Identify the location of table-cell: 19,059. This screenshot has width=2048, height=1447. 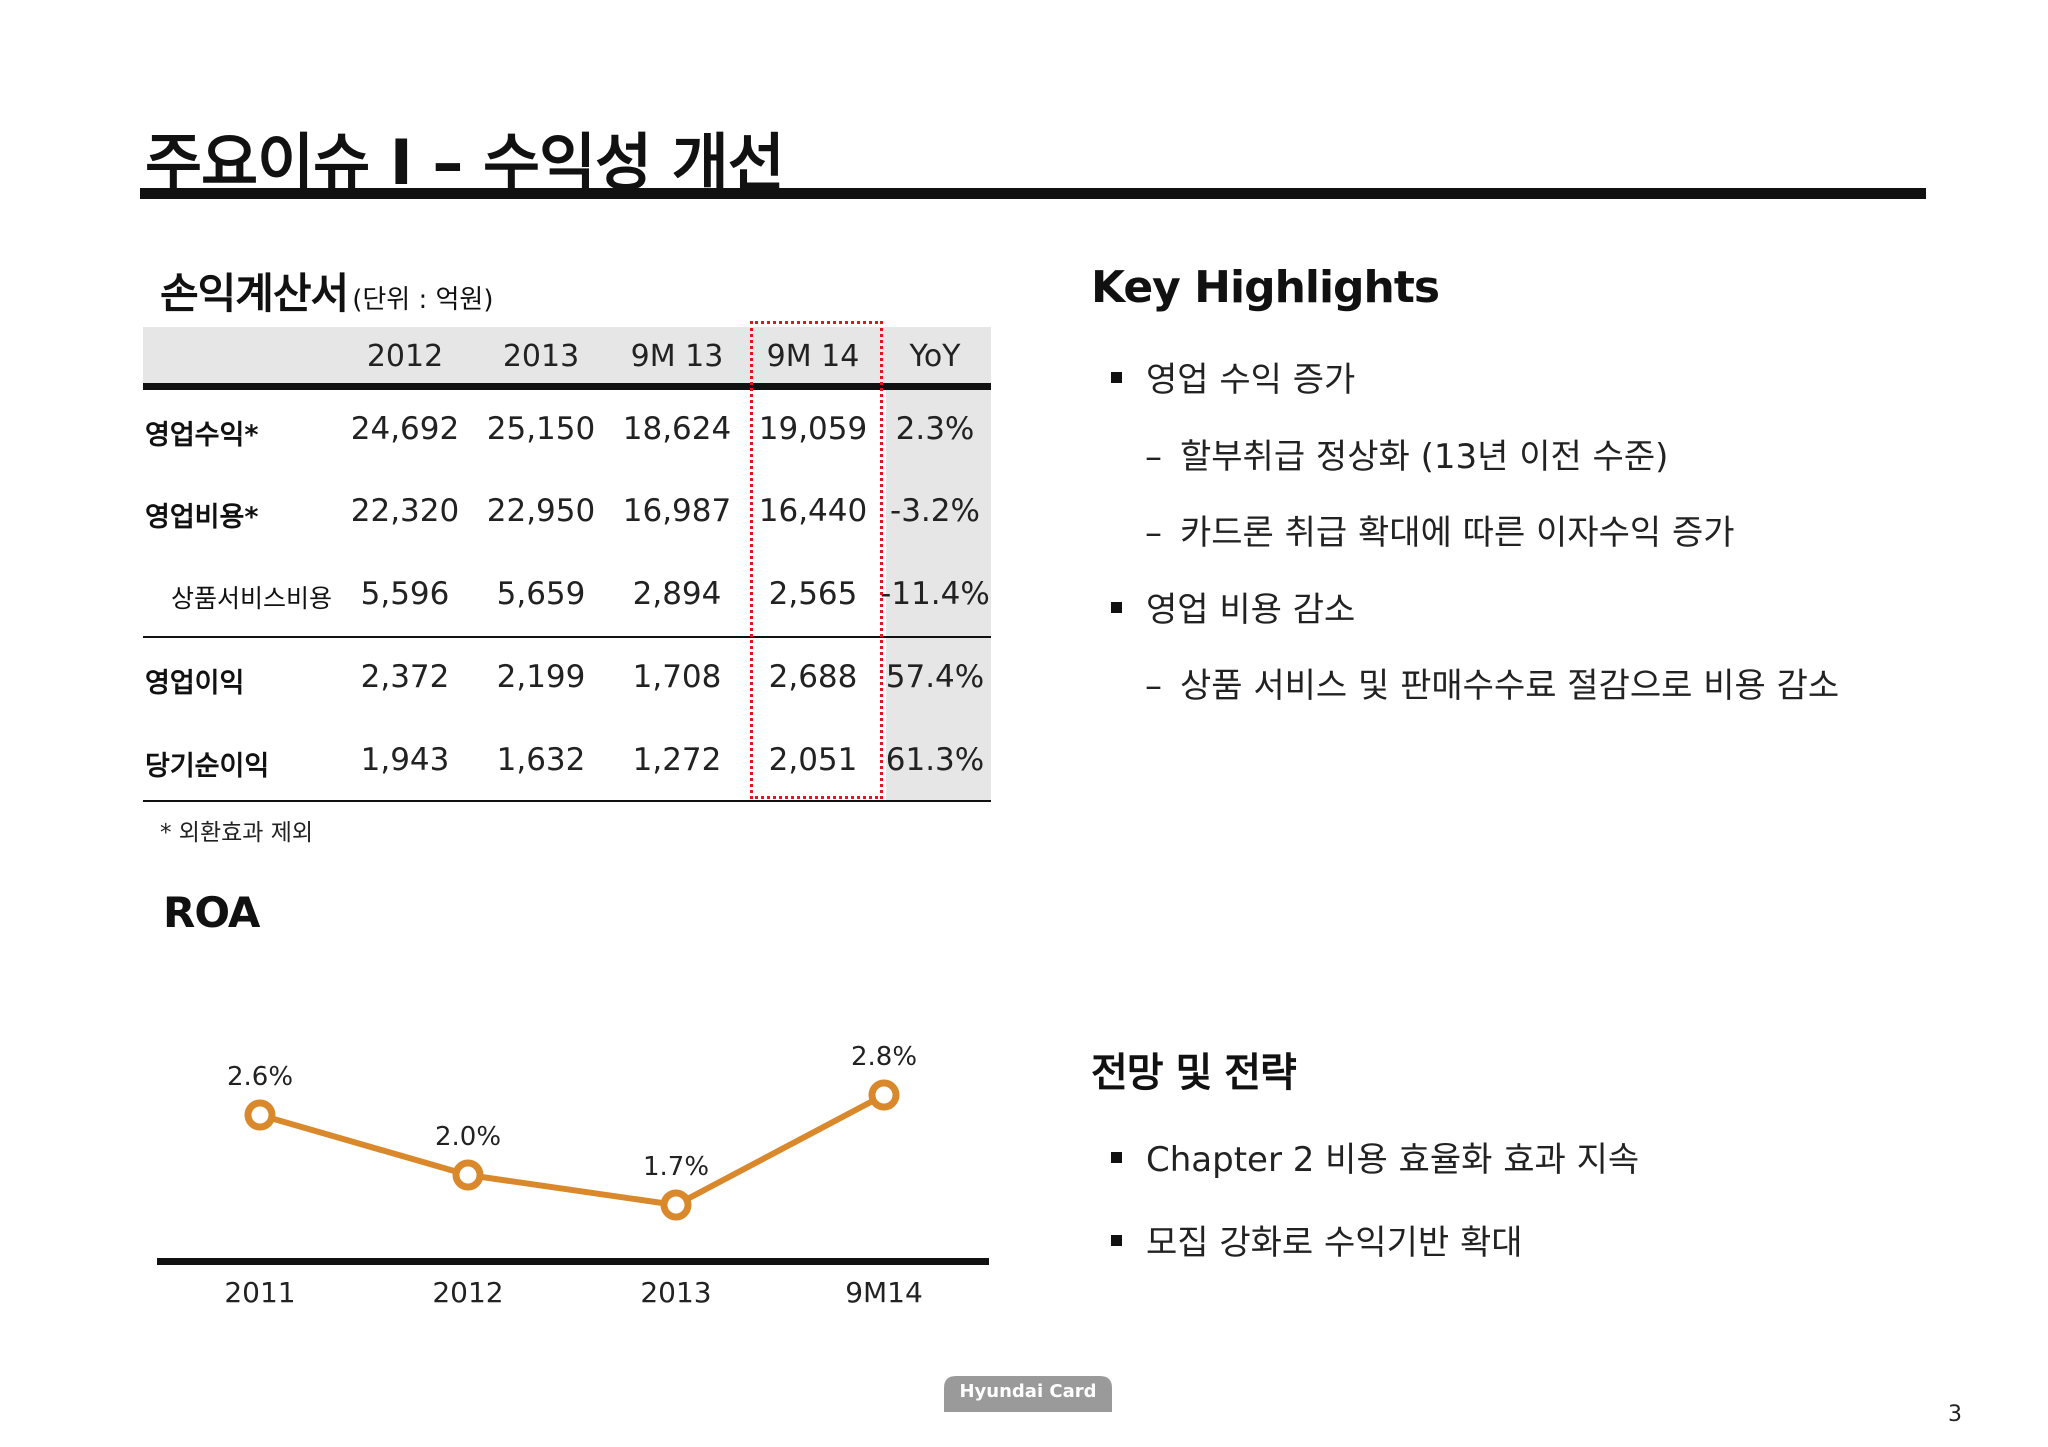
(813, 429).